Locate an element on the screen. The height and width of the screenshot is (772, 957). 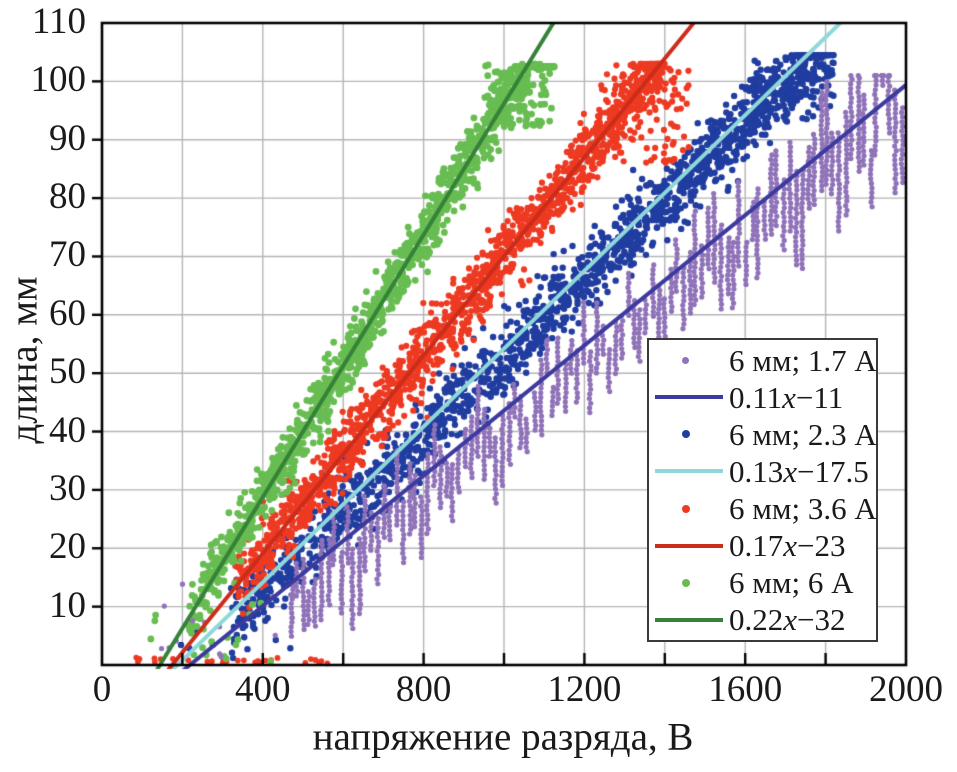
y-tick-label: 80 is located at coordinates (67, 196).